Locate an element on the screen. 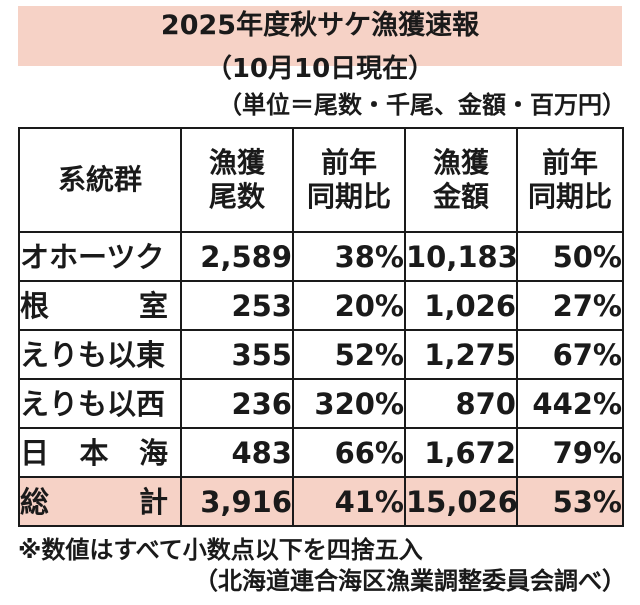 The image size is (640, 605). count-yoy-cell: 66% is located at coordinates (349, 452).